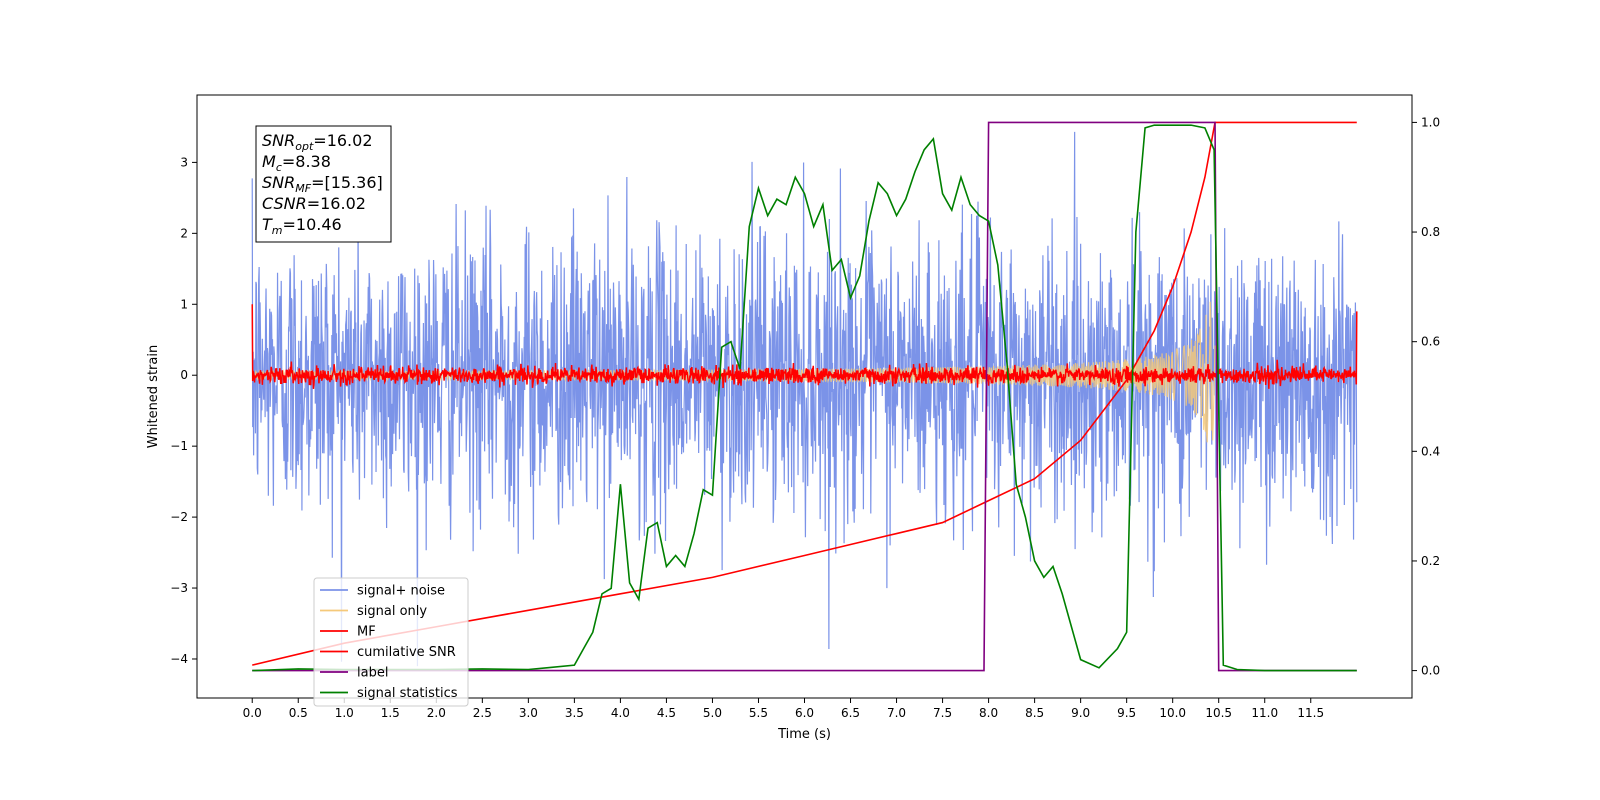  What do you see at coordinates (184, 162) in the screenshot?
I see `y-tick-label: 3` at bounding box center [184, 162].